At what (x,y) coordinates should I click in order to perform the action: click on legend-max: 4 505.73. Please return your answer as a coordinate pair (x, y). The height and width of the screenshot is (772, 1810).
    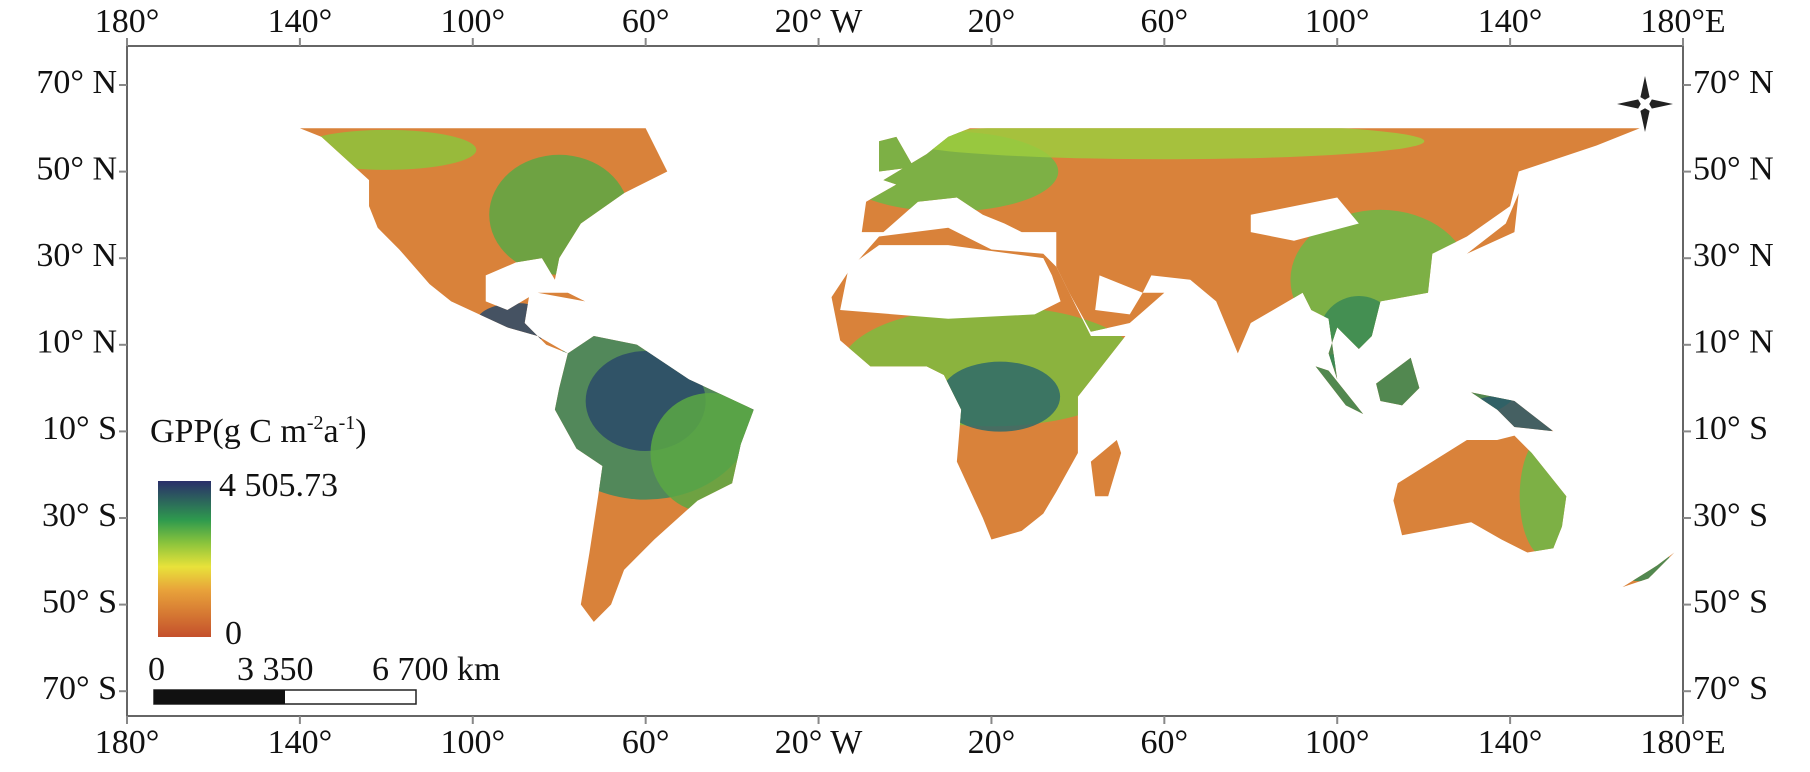
    Looking at the image, I should click on (278, 485).